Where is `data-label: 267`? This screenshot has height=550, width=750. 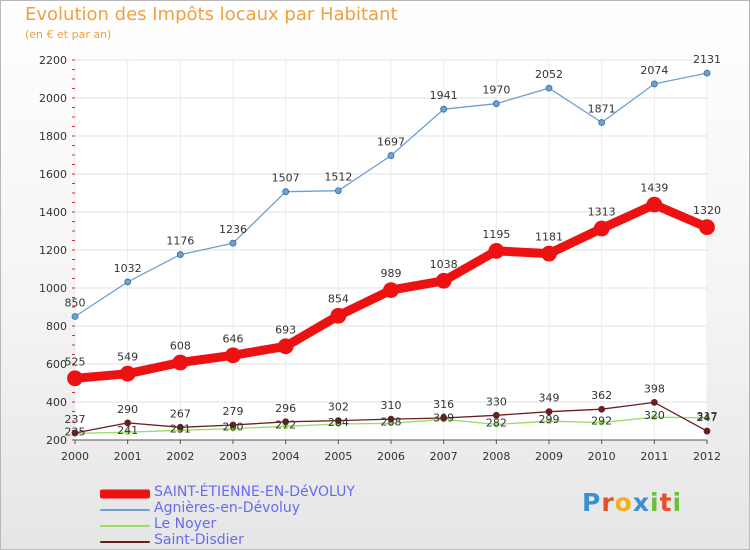 data-label: 267 is located at coordinates (180, 413).